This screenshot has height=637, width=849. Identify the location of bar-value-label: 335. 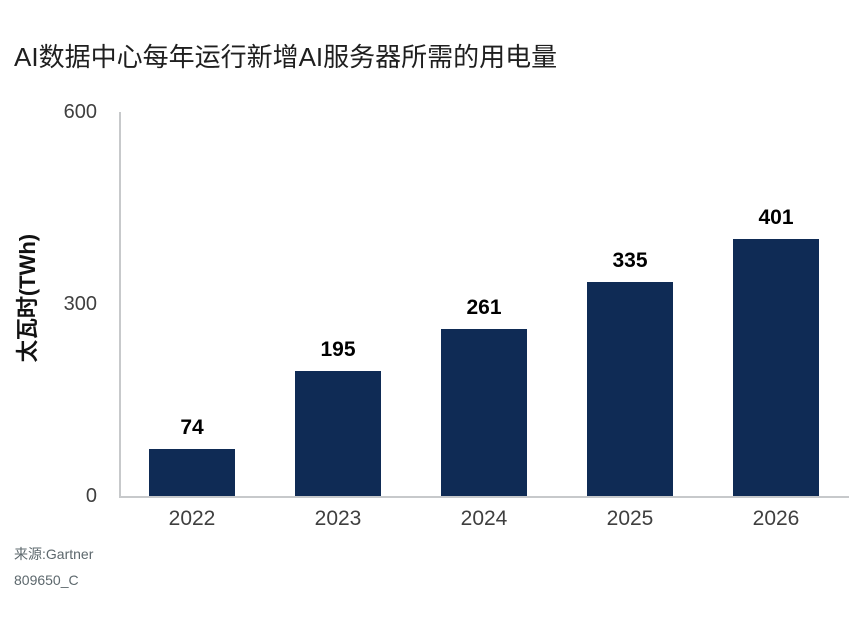
(630, 260).